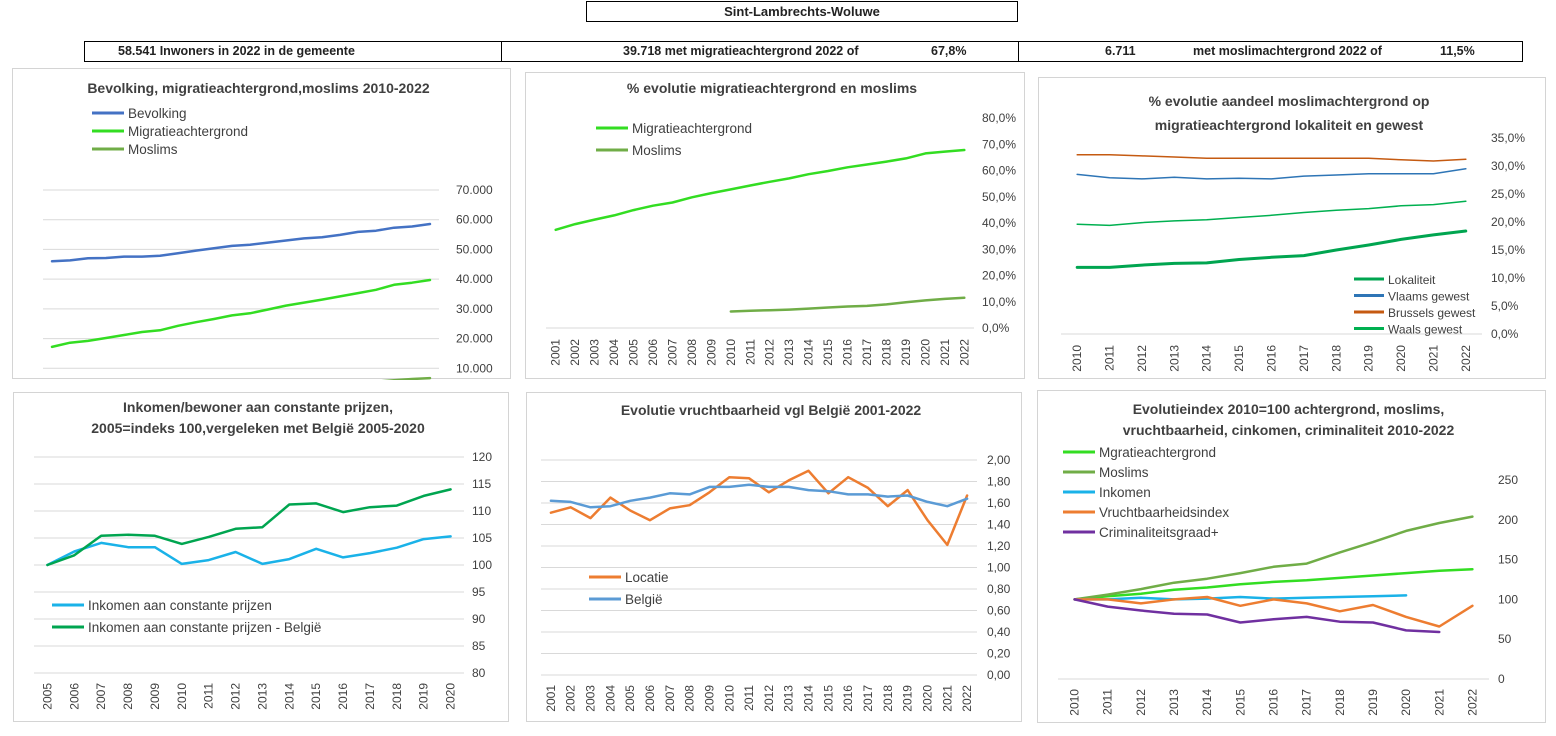 The image size is (1556, 736). What do you see at coordinates (1508, 194) in the screenshot?
I see `y-tick-label: 25,0%` at bounding box center [1508, 194].